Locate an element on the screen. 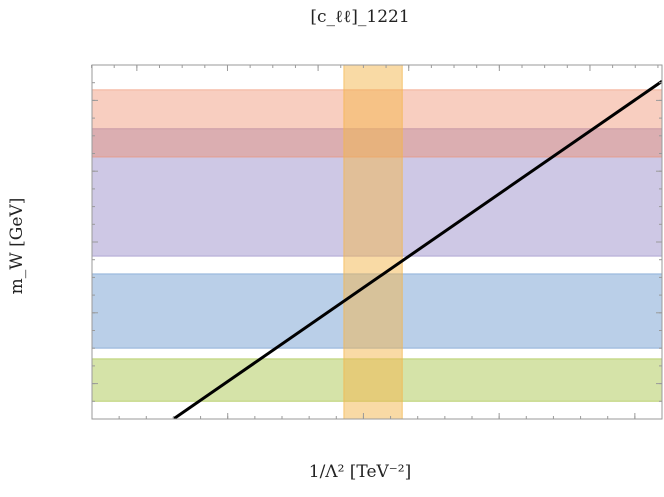 The image size is (664, 497). x-axis-title: 1/Λ² [TeV⁻²] is located at coordinates (360, 472).